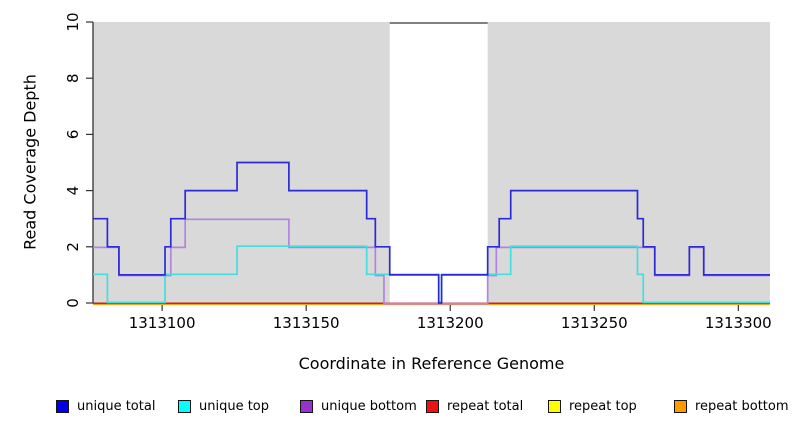 The image size is (792, 432). I want to click on y-tick-label: 10, so click(73, 21).